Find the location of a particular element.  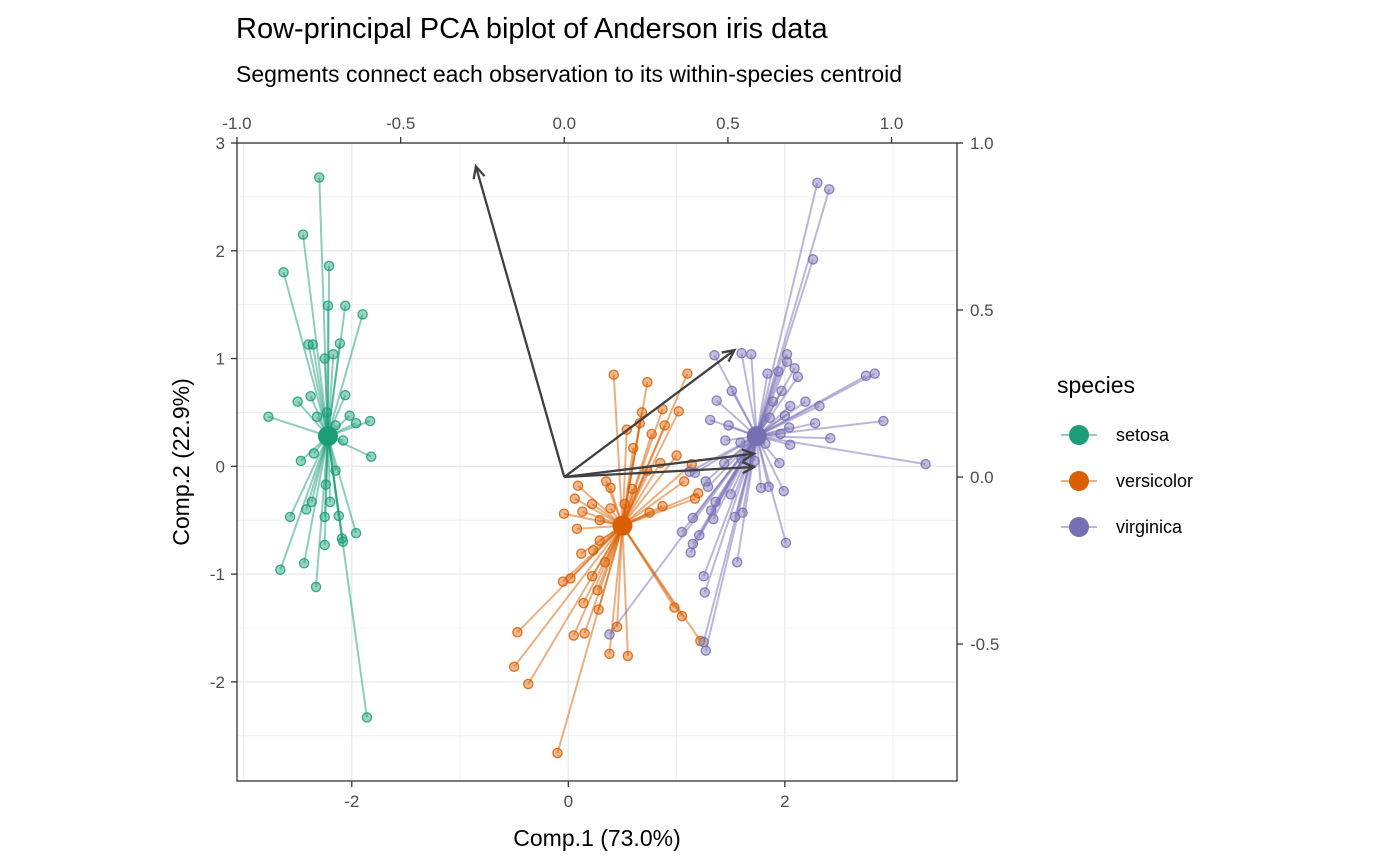

legend-title: species is located at coordinates (1096, 385).